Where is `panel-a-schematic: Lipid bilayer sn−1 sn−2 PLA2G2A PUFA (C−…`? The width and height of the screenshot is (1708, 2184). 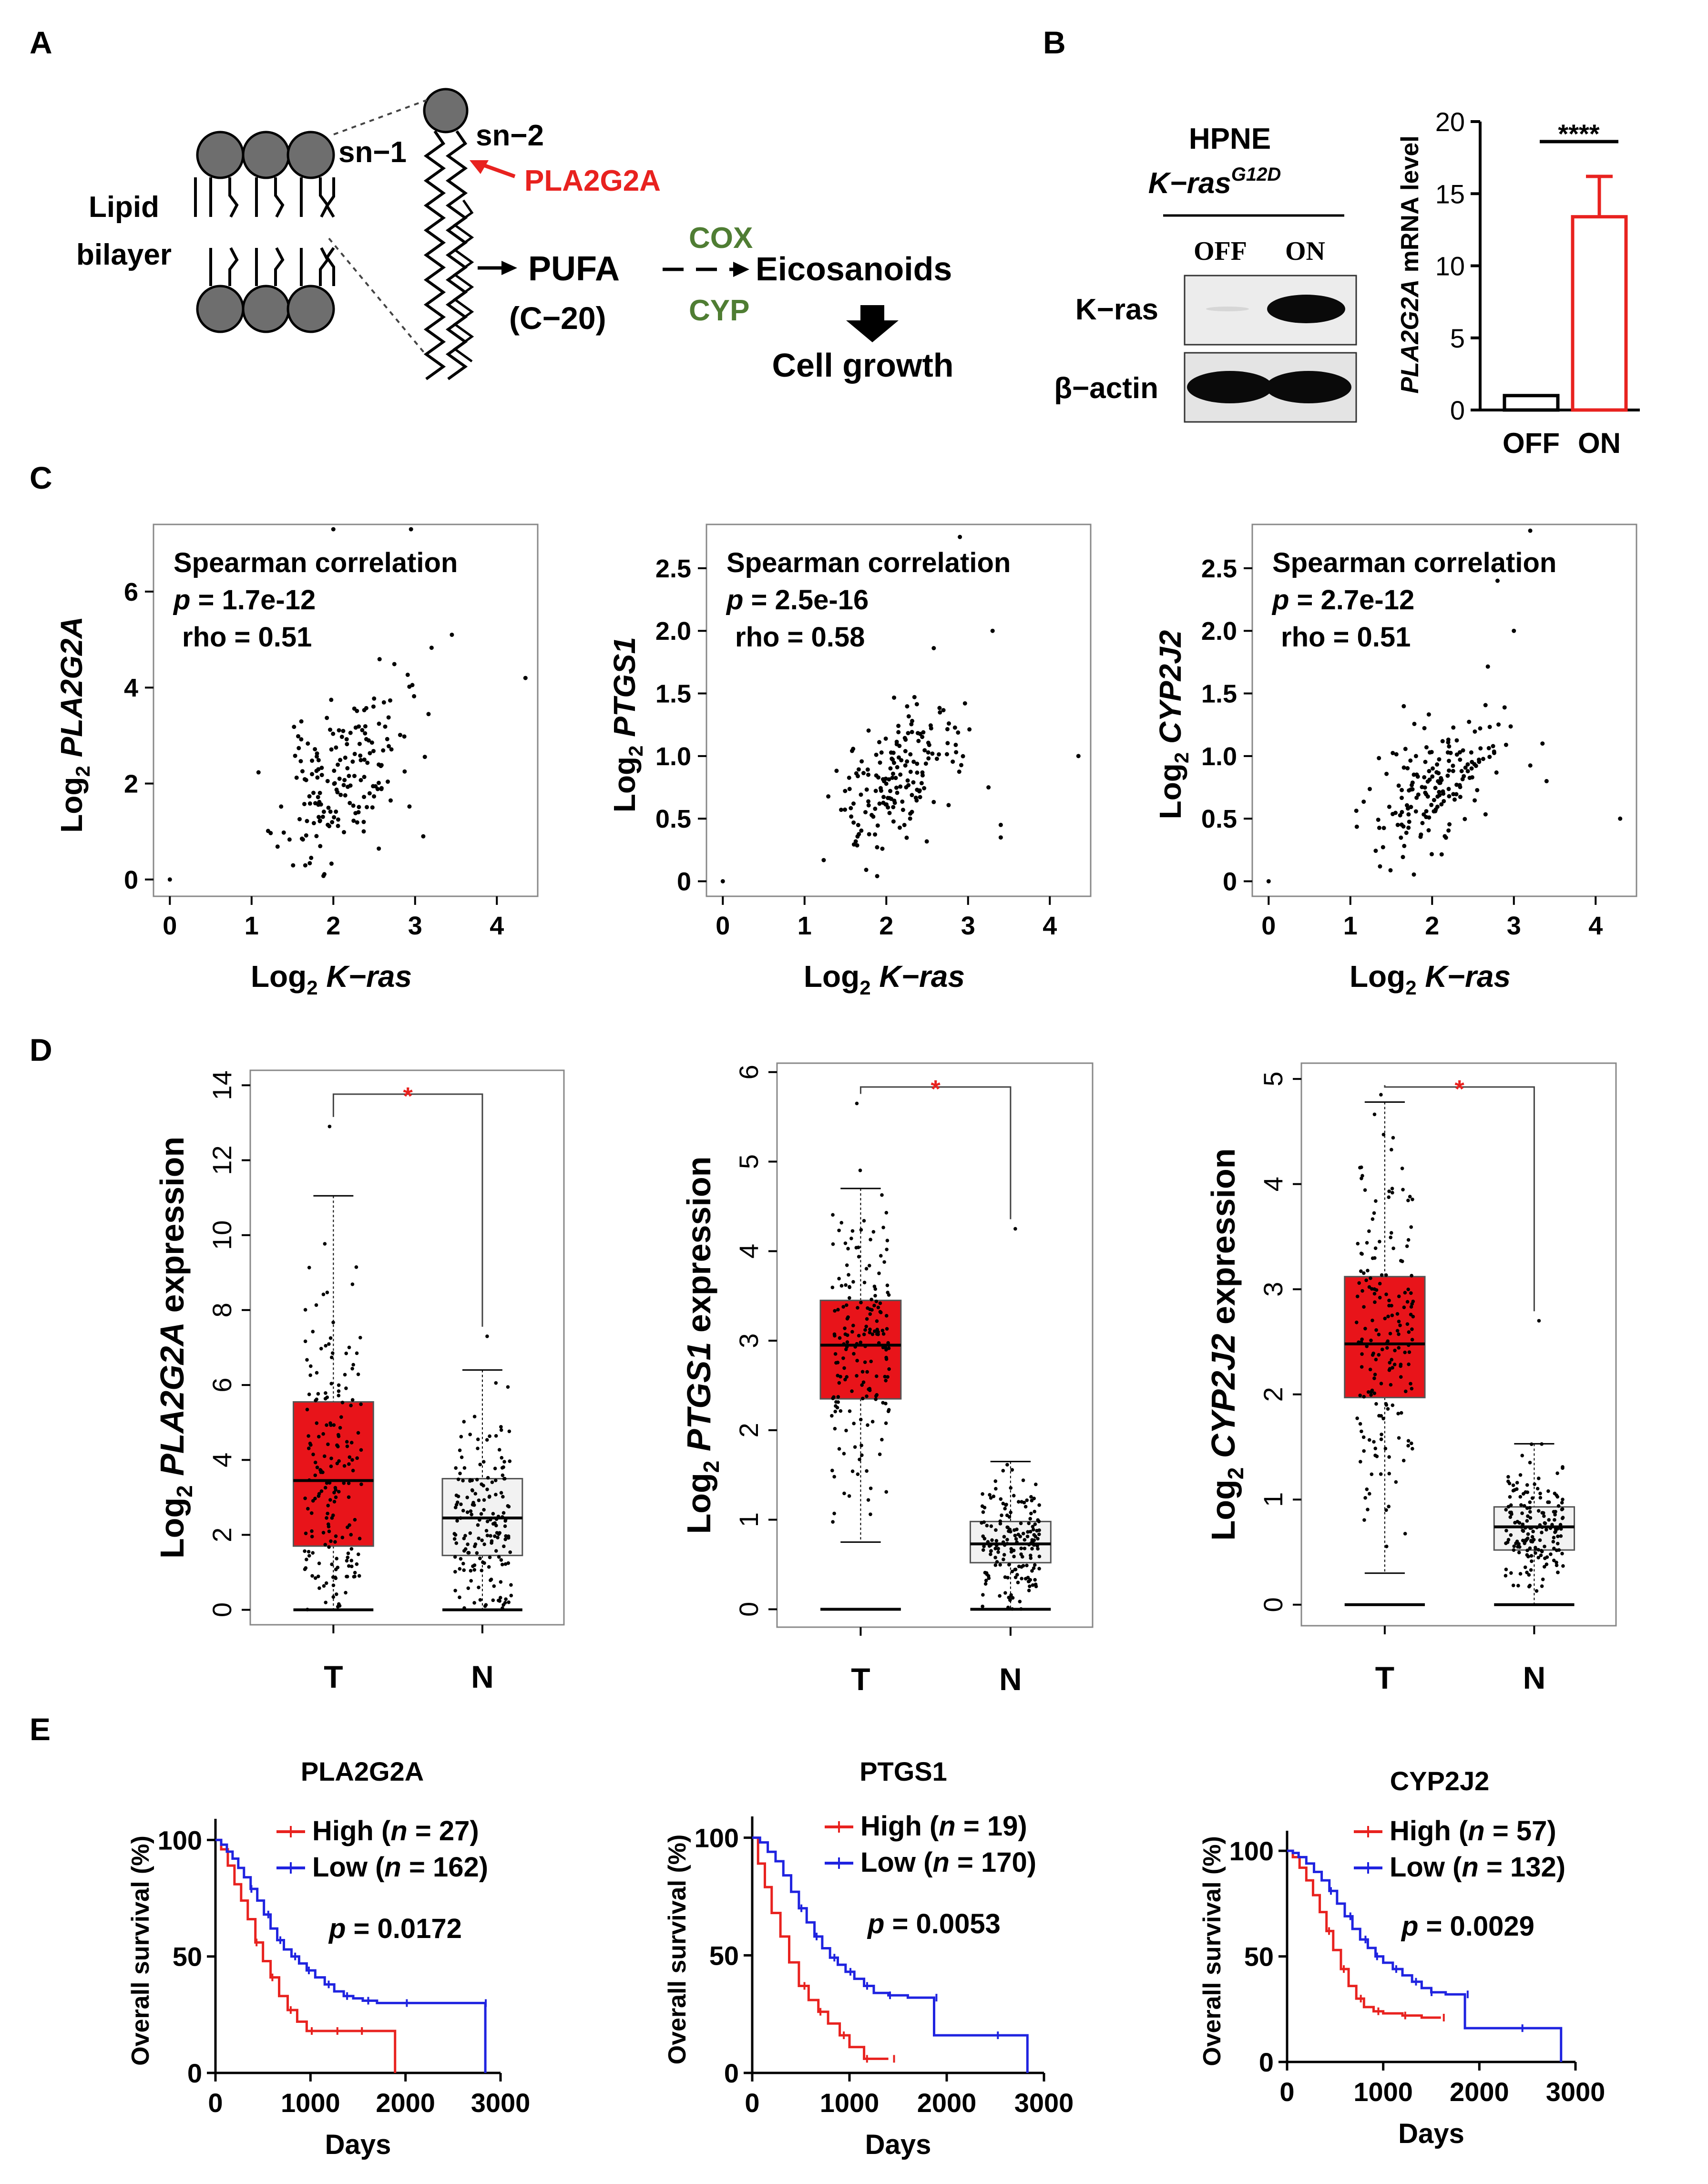 panel-a-schematic: Lipid bilayer sn−1 sn−2 PLA2G2A PUFA (C−… is located at coordinates (515, 236).